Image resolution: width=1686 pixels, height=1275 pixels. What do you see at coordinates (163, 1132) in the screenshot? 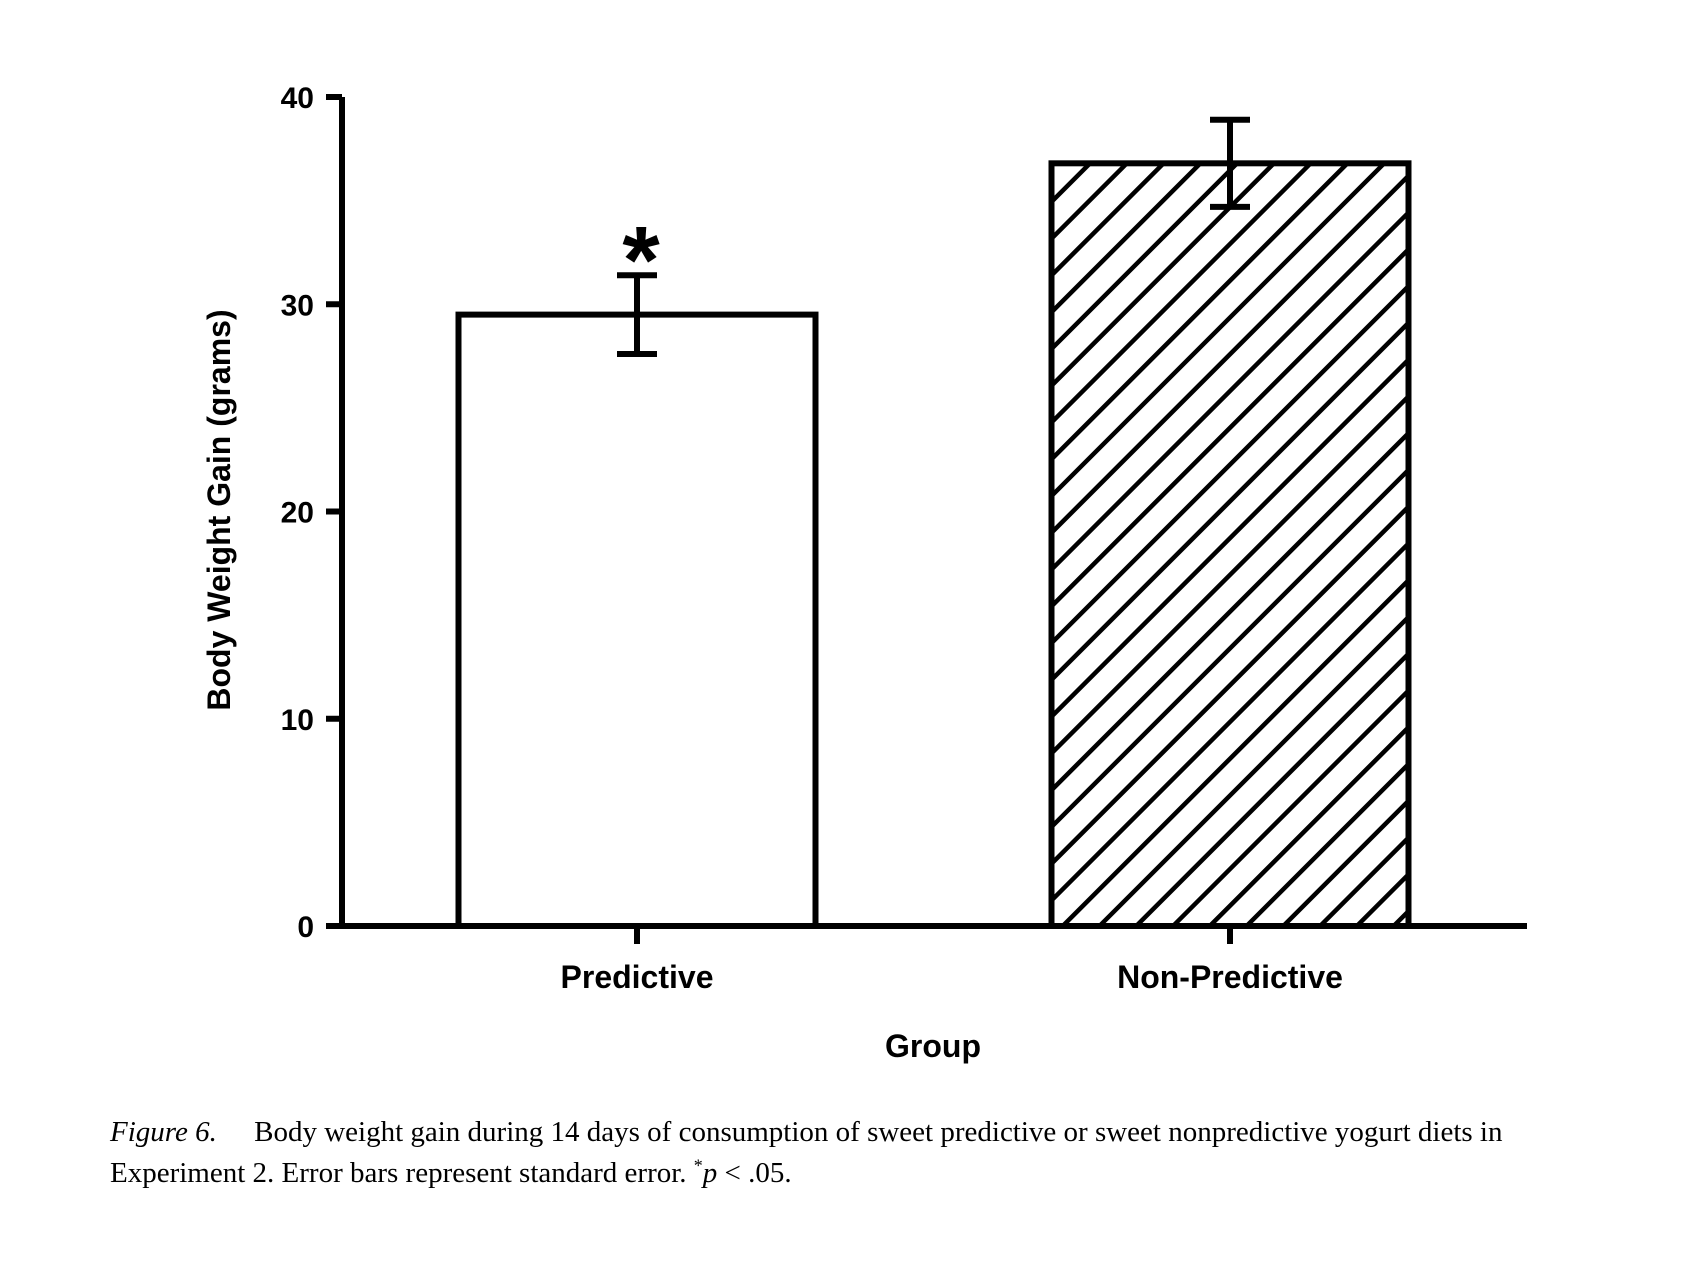
I see `figure-label: Figure 6.` at bounding box center [163, 1132].